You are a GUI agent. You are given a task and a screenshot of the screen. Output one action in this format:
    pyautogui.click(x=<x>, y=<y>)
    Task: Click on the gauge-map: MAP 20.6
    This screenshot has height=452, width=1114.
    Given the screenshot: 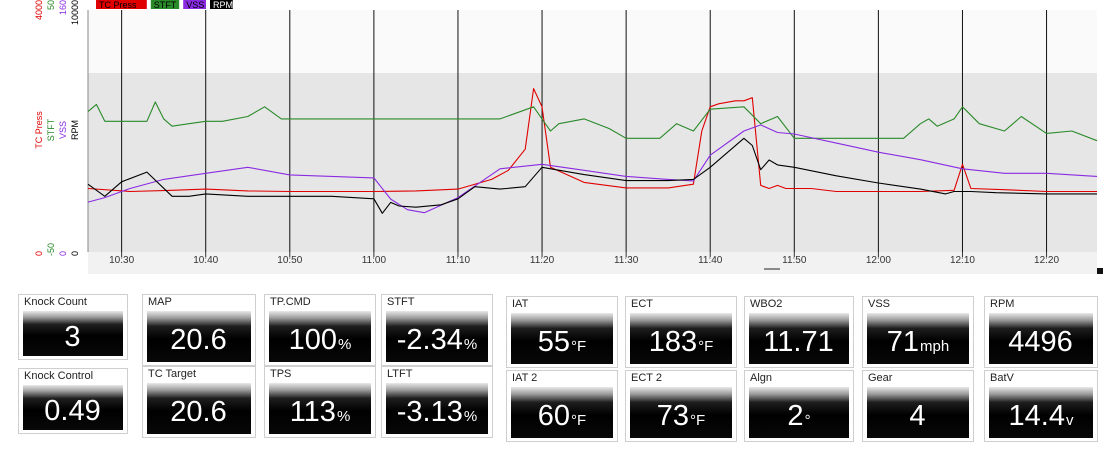 What is the action you would take?
    pyautogui.click(x=199, y=330)
    